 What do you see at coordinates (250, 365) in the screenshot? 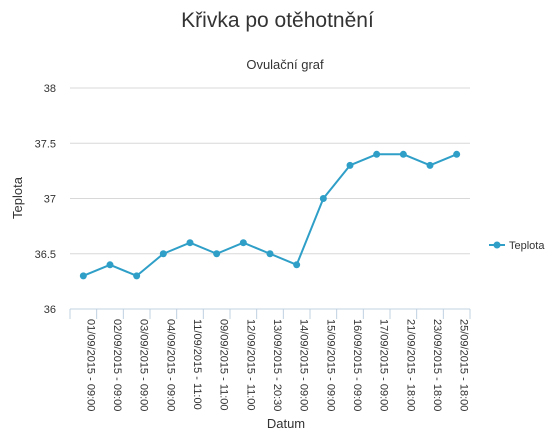
I see `x-tick-label: 12/09/2015 - 11:00` at bounding box center [250, 365].